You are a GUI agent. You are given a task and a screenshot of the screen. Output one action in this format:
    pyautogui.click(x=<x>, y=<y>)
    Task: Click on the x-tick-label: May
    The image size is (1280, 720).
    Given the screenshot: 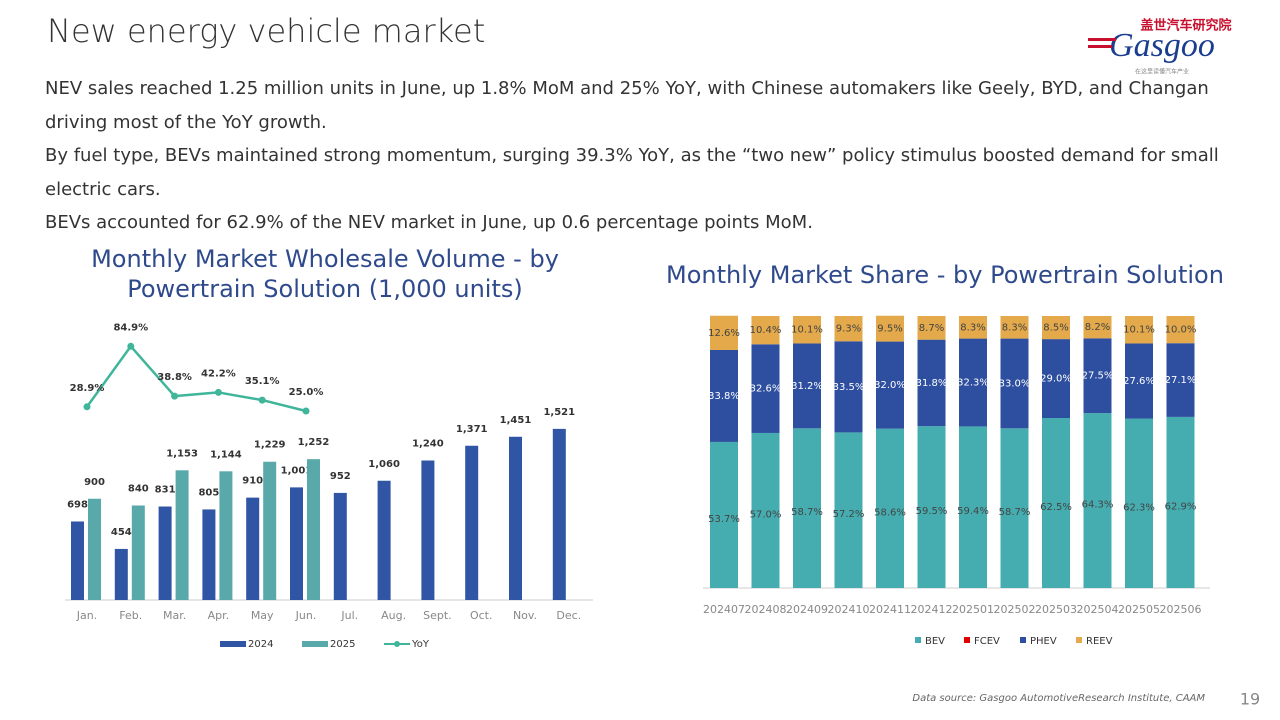 What is the action you would take?
    pyautogui.click(x=262, y=615)
    